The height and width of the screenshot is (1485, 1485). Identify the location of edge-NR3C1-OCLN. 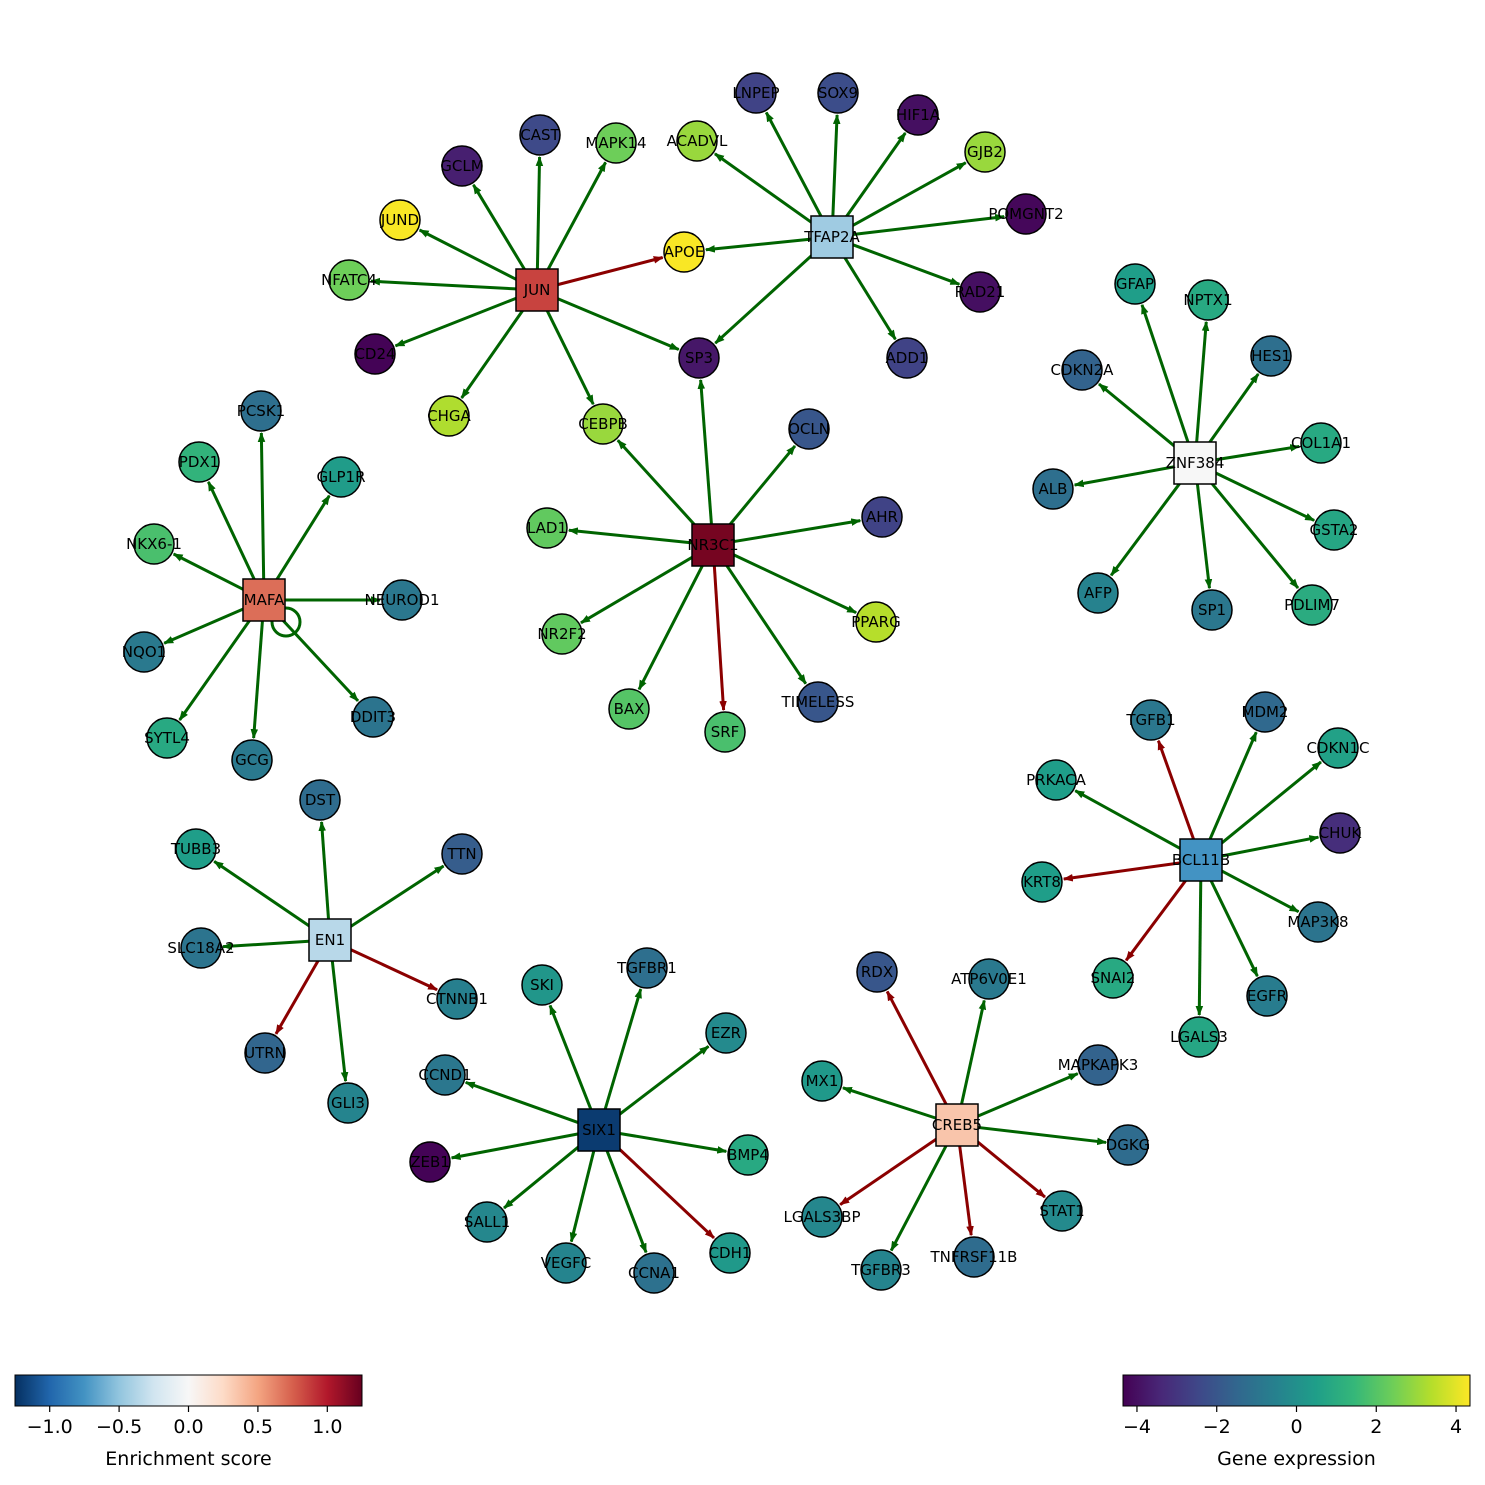
(761, 487).